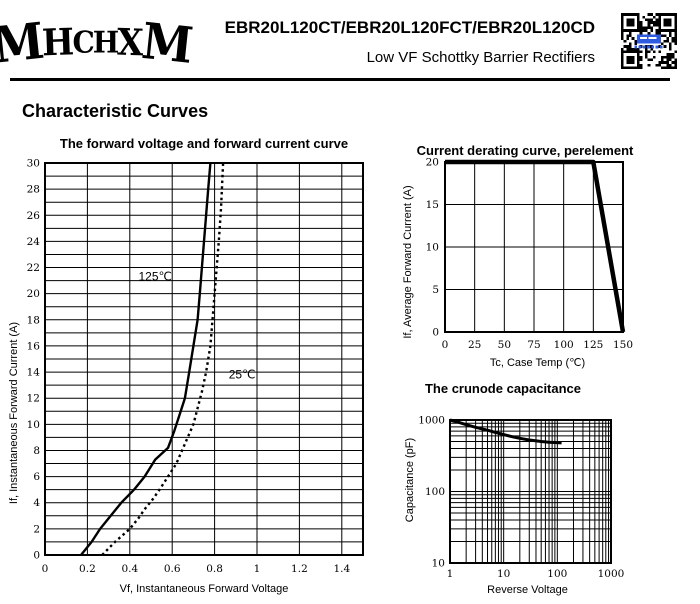 The image size is (700, 604). Describe the element at coordinates (214, 569) in the screenshot. I see `x-tick-label: 0.8` at that location.